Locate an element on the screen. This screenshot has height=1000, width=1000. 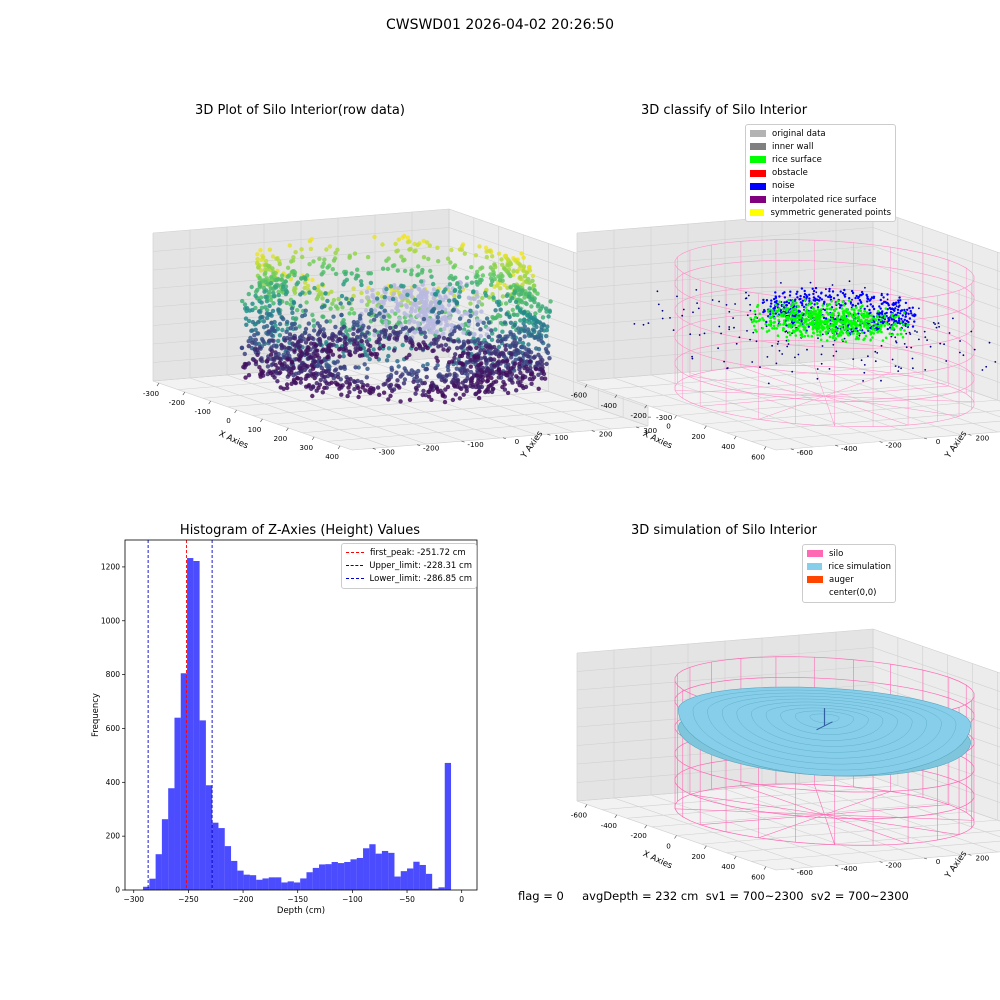
plot2-x-label: X Axies is located at coordinates (657, 440).